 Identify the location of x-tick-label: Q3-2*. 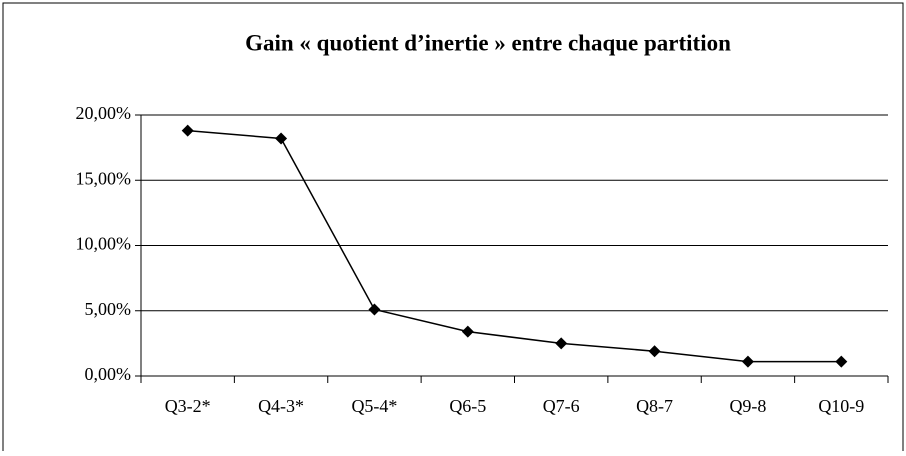
(188, 406).